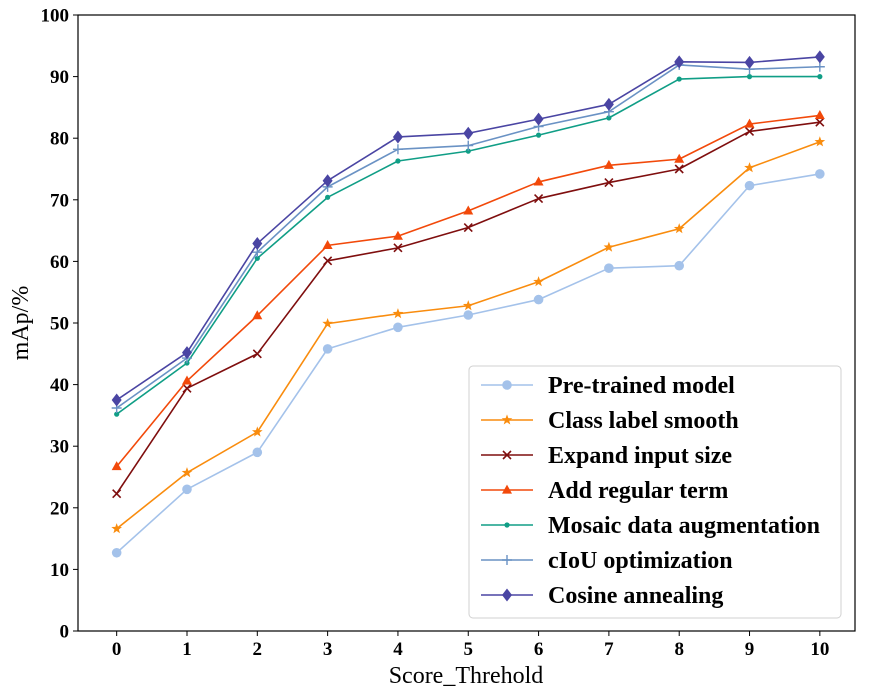 The width and height of the screenshot is (873, 696). Describe the element at coordinates (635, 596) in the screenshot. I see `legend-label: Cosine annealing` at that location.